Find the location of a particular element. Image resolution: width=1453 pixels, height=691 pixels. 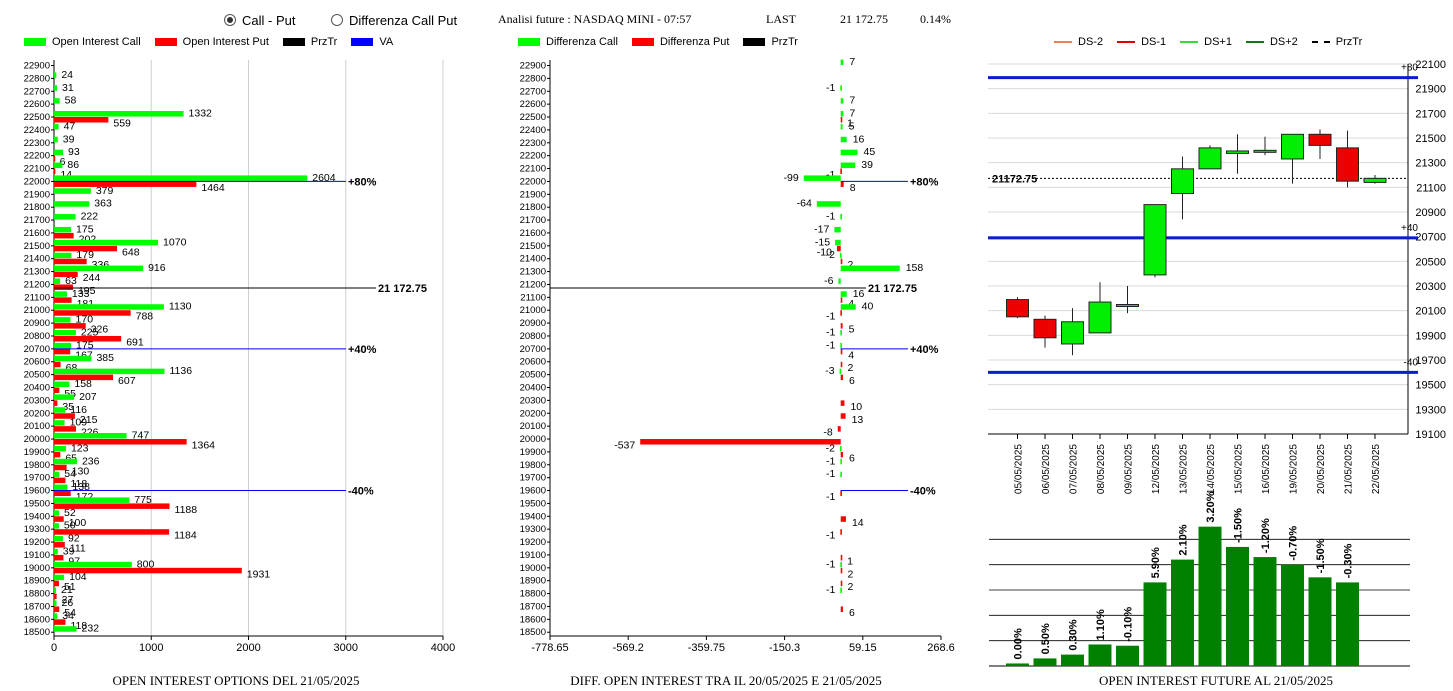

put-bar-label: 100 is located at coordinates (78, 523).